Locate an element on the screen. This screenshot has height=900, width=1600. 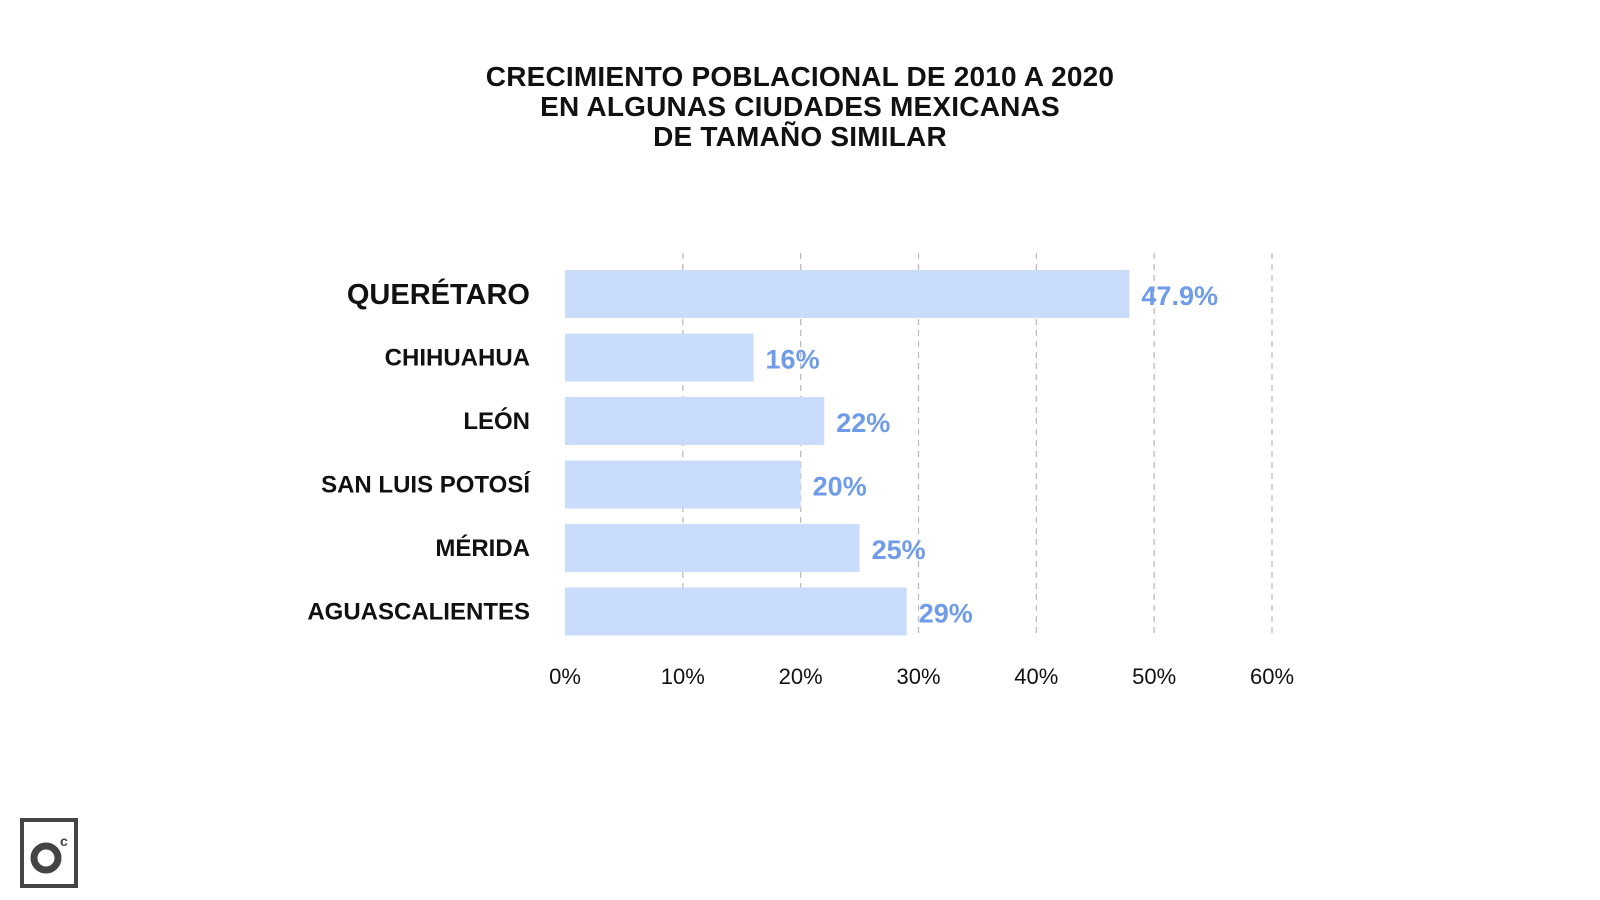
logo-mark: c is located at coordinates (49, 853).